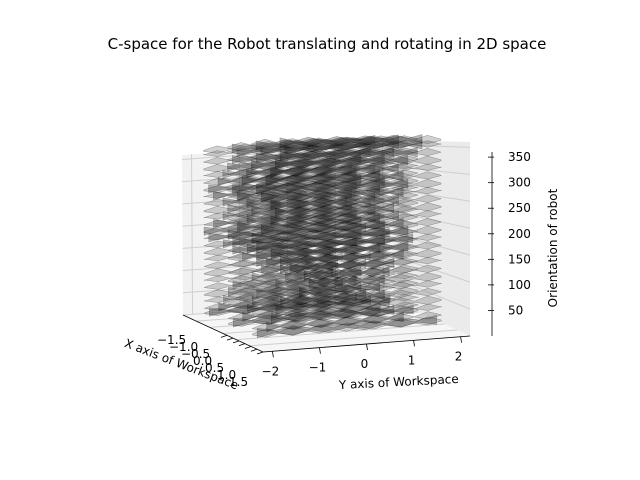 The image size is (640, 480). I want to click on y-tick-label: 2, so click(459, 357).